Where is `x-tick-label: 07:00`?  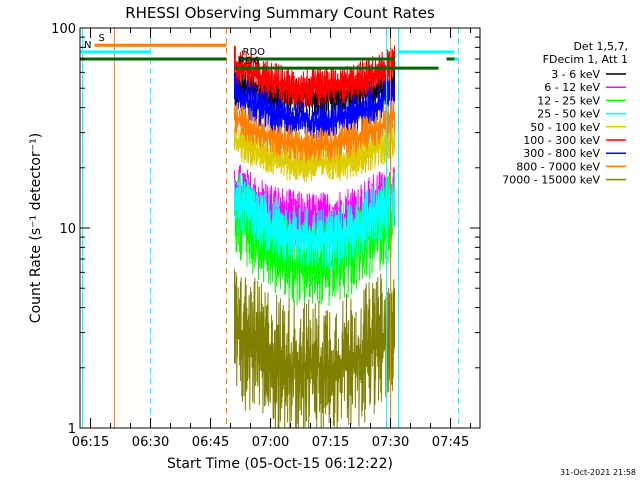 x-tick-label: 07:00 is located at coordinates (270, 442).